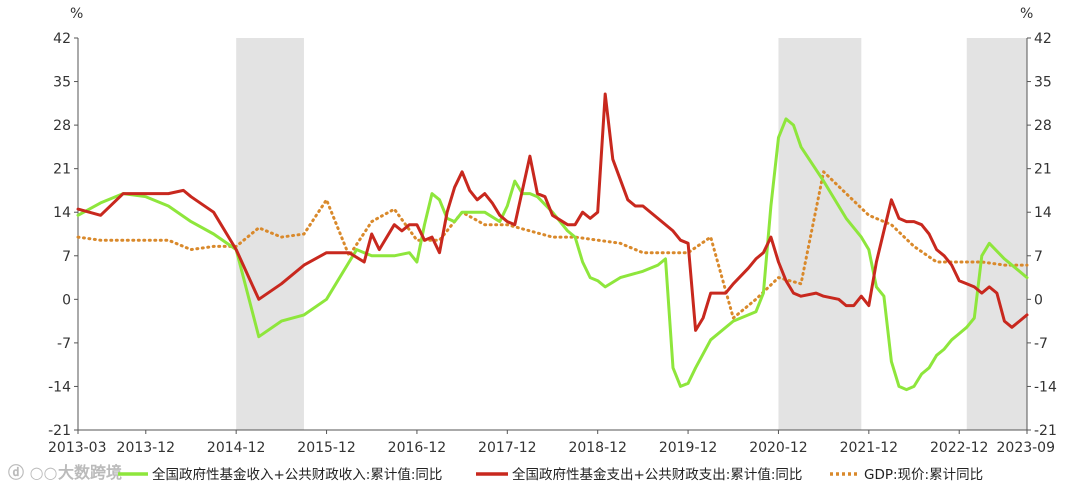 The image size is (1080, 493). What do you see at coordinates (77, 448) in the screenshot?
I see `x-tick-label: 2013-03` at bounding box center [77, 448].